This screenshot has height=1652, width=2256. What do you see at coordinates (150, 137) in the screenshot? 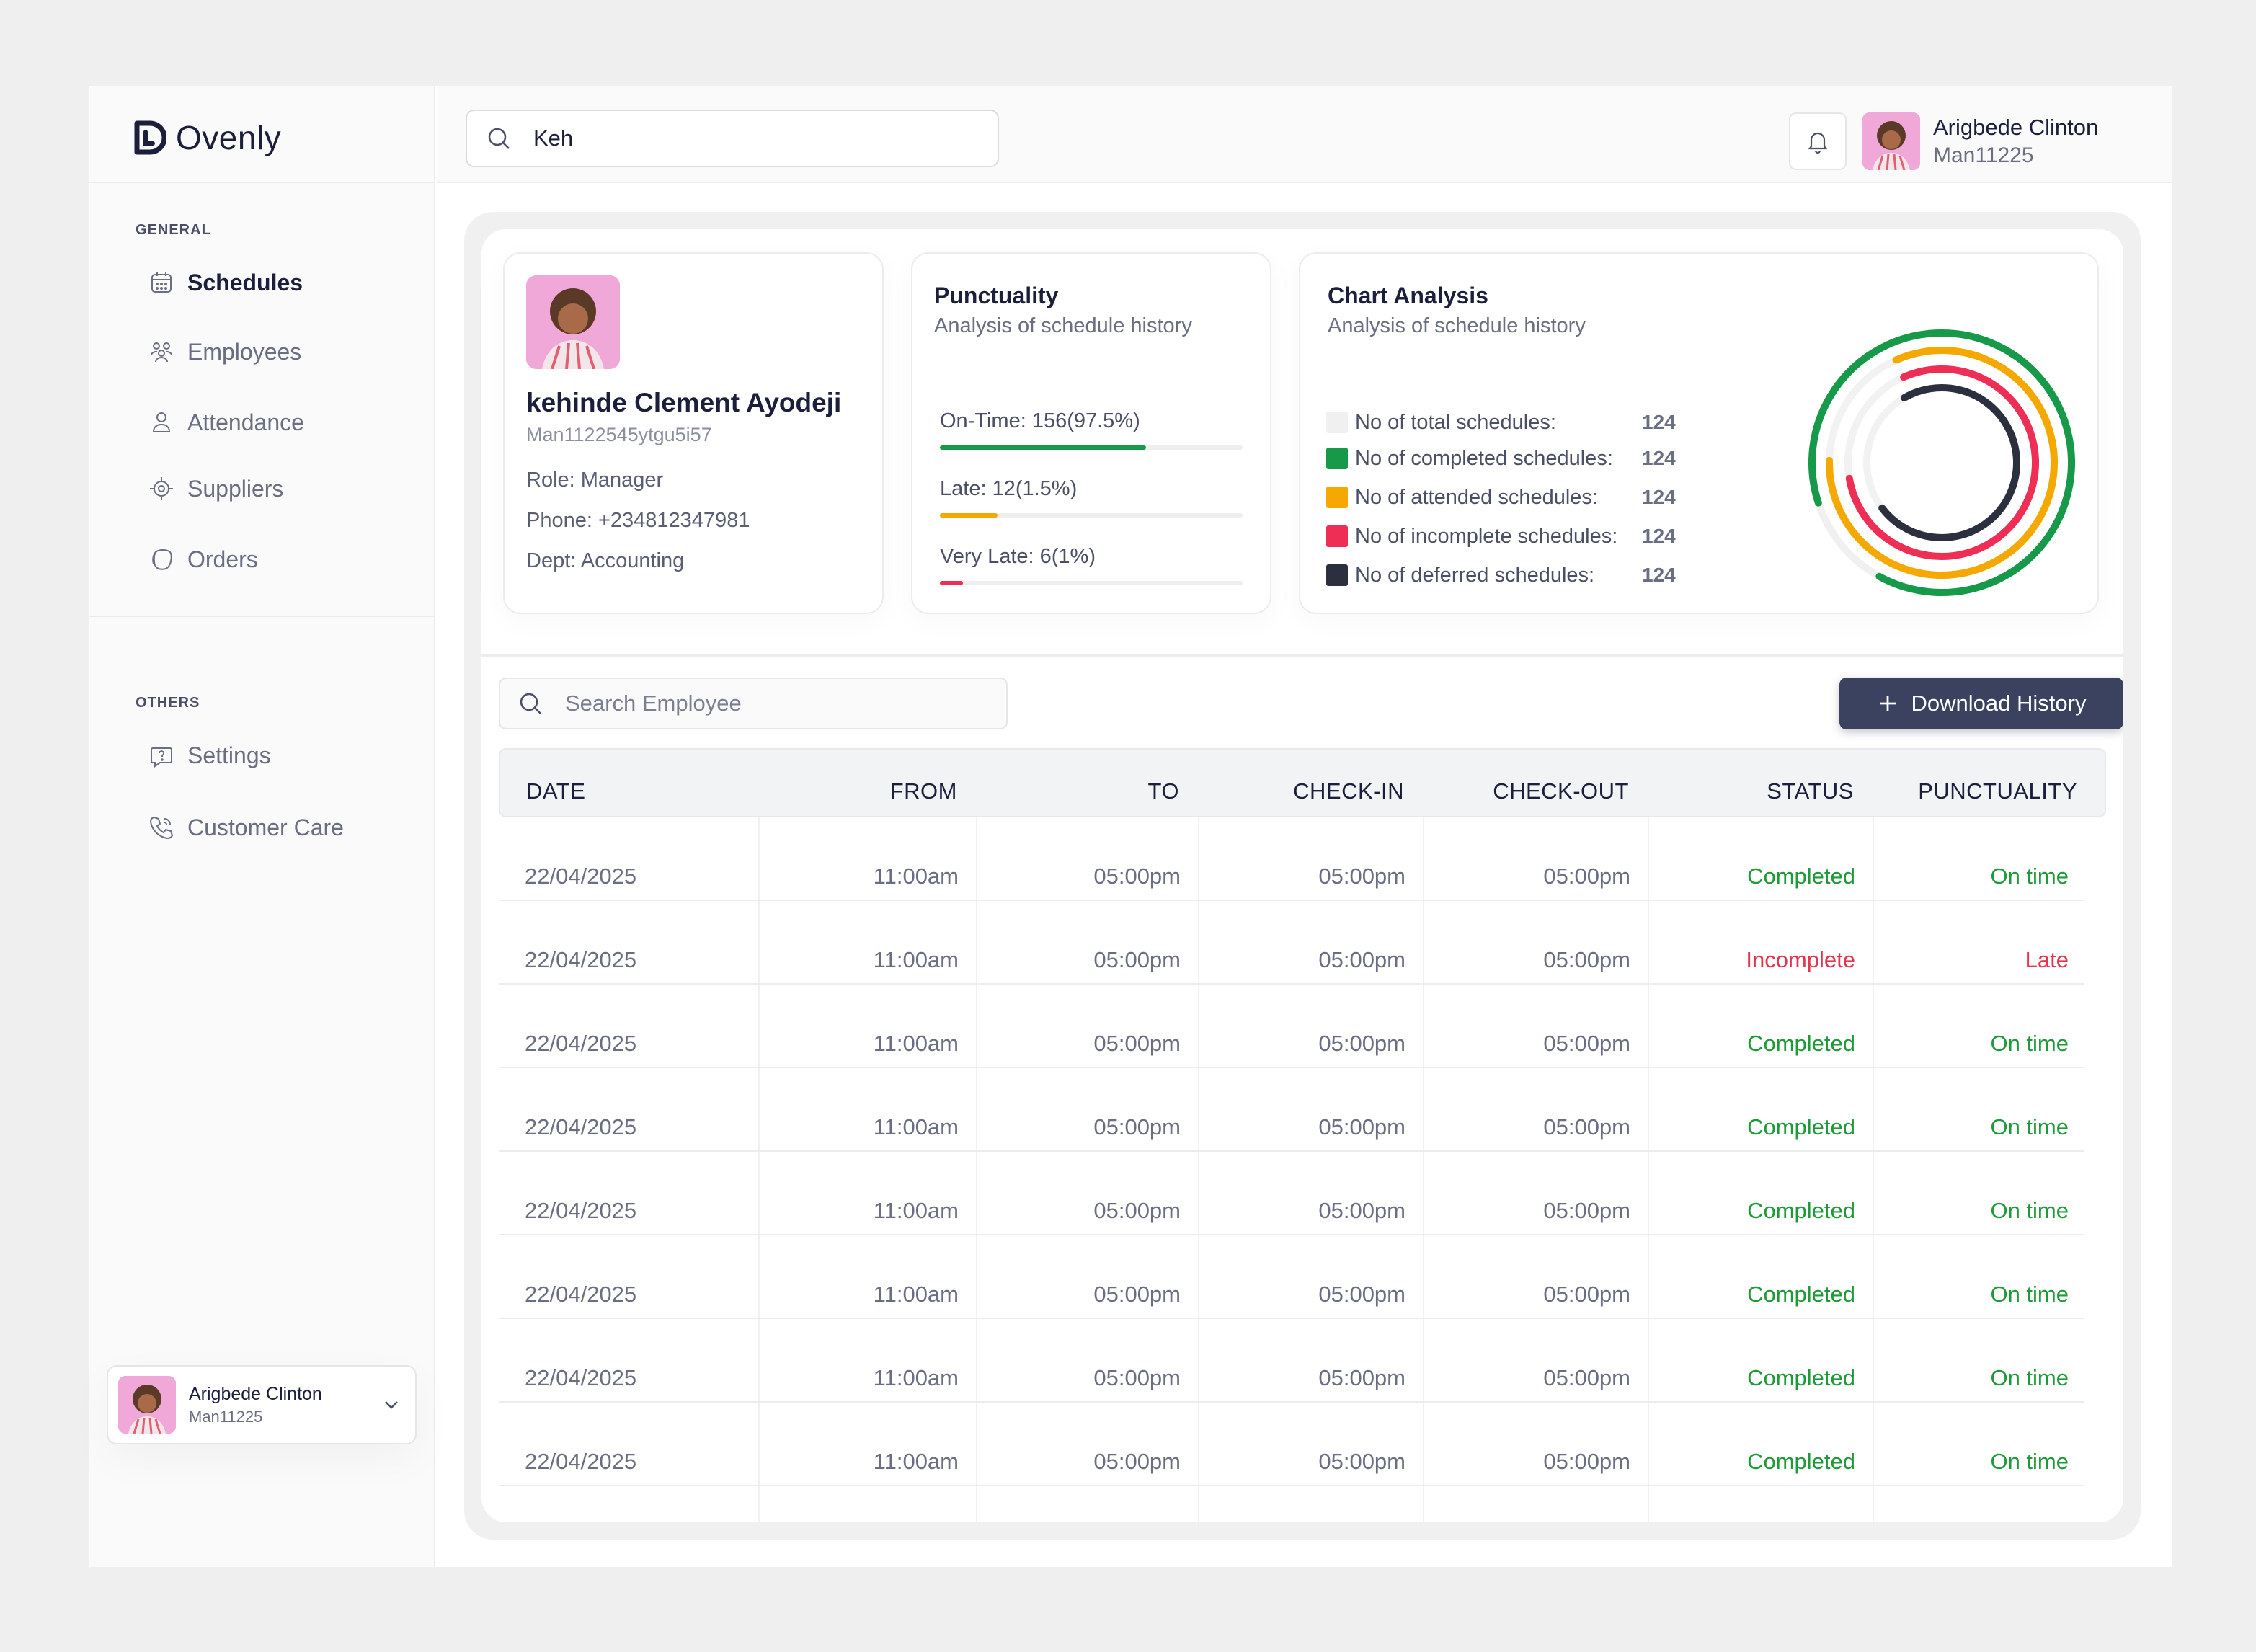
I see `ovenly-logo-icon` at bounding box center [150, 137].